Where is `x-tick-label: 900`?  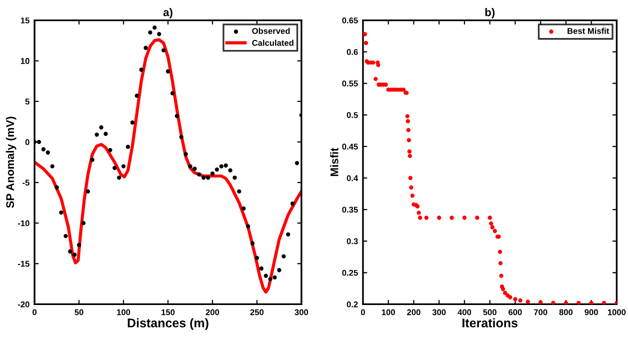
x-tick-label: 900 is located at coordinates (591, 312).